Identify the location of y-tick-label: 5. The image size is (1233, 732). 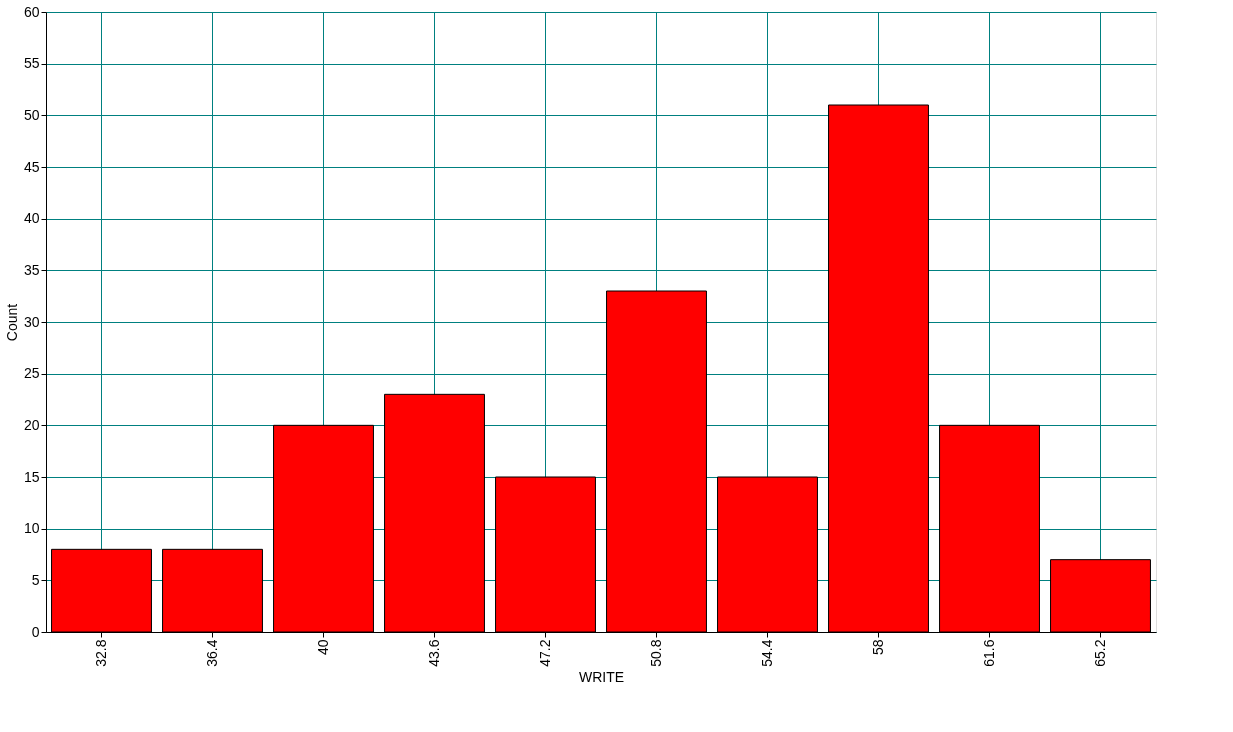
(35, 579).